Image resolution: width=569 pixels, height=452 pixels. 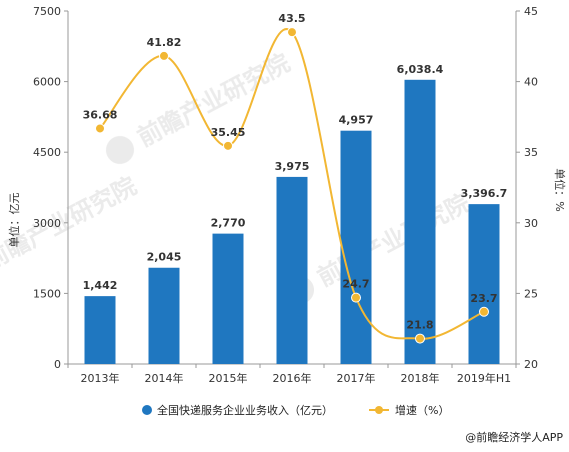 I want to click on legend: 全国快递服务企业业务收入（亿元） 增速（%）, so click(x=295, y=410).